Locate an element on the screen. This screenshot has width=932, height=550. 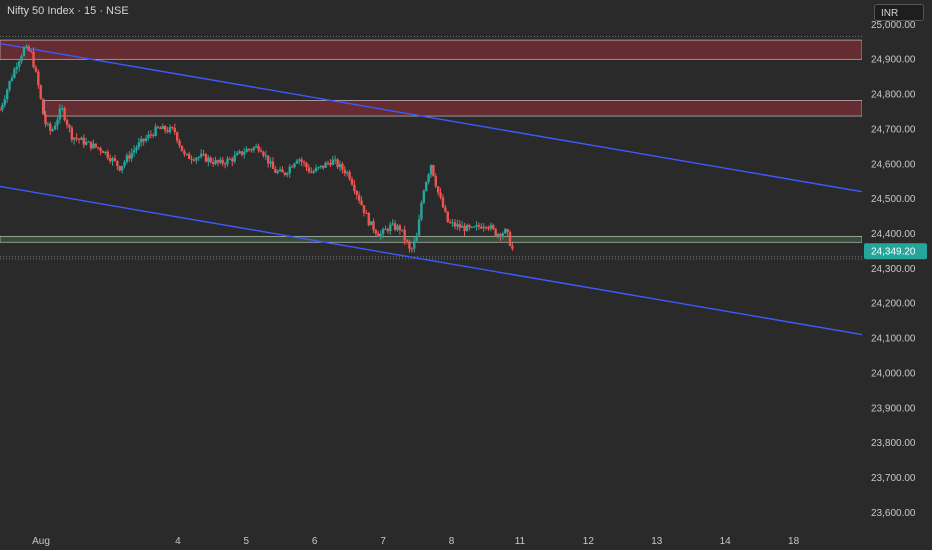
chart-title: Nifty 50 Index · 15 · NSE is located at coordinates (68, 11).